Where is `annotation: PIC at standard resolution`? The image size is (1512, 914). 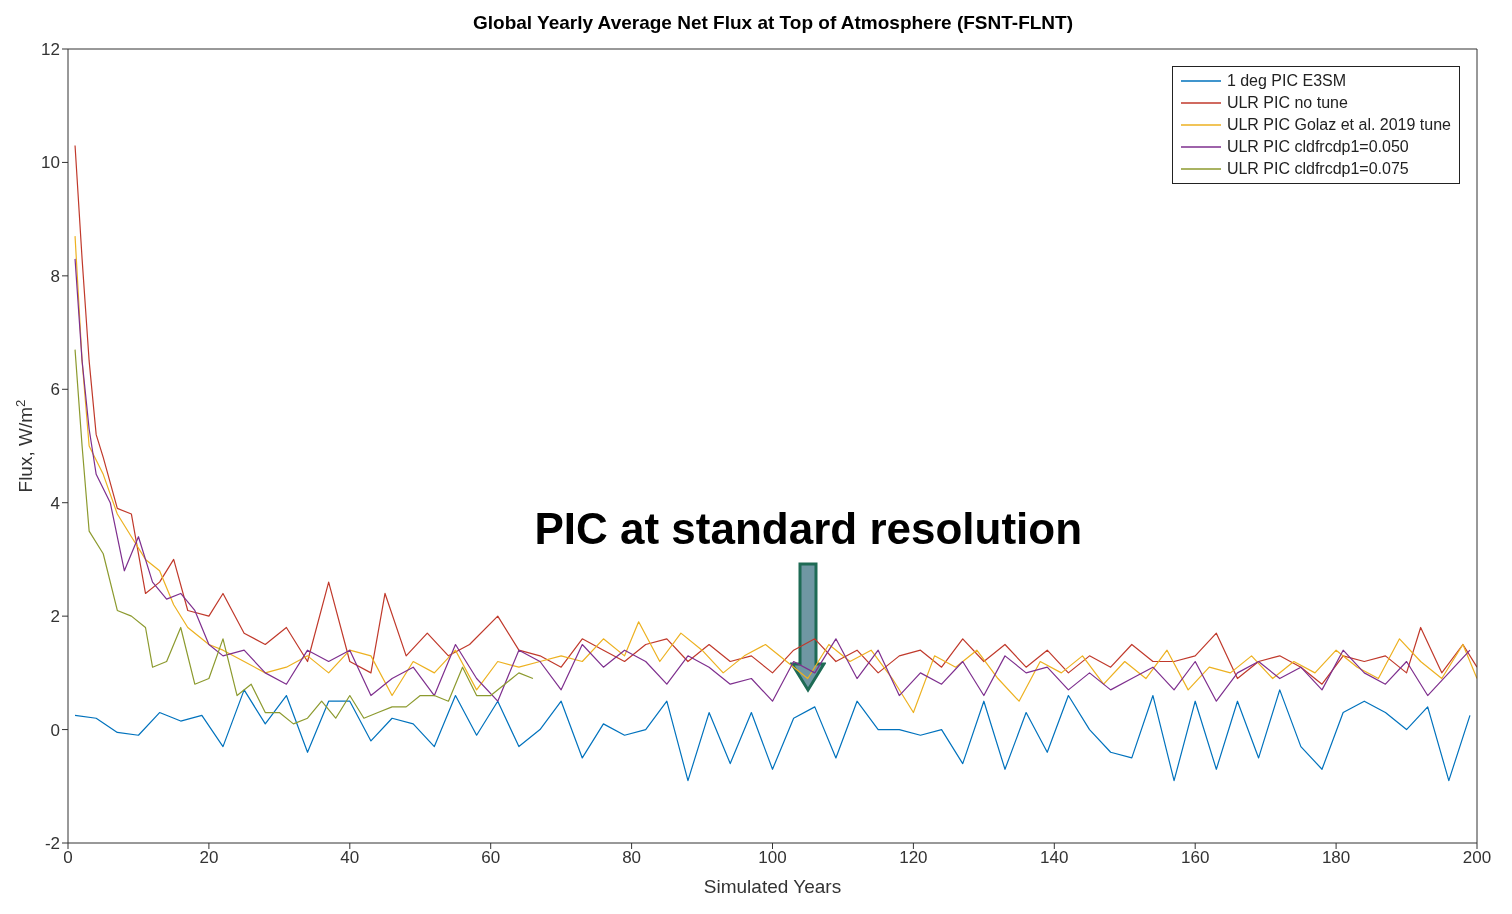 annotation: PIC at standard resolution is located at coordinates (808, 528).